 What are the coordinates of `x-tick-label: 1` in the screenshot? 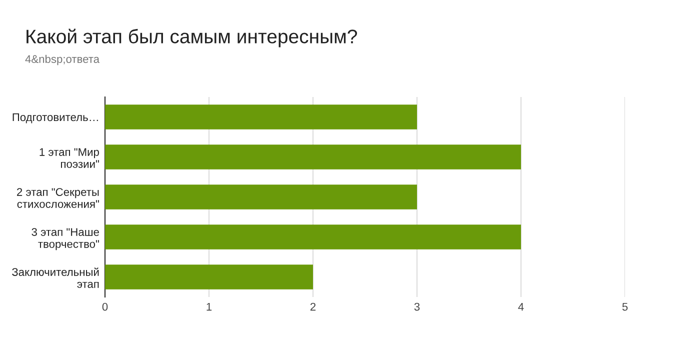 It's located at (209, 306).